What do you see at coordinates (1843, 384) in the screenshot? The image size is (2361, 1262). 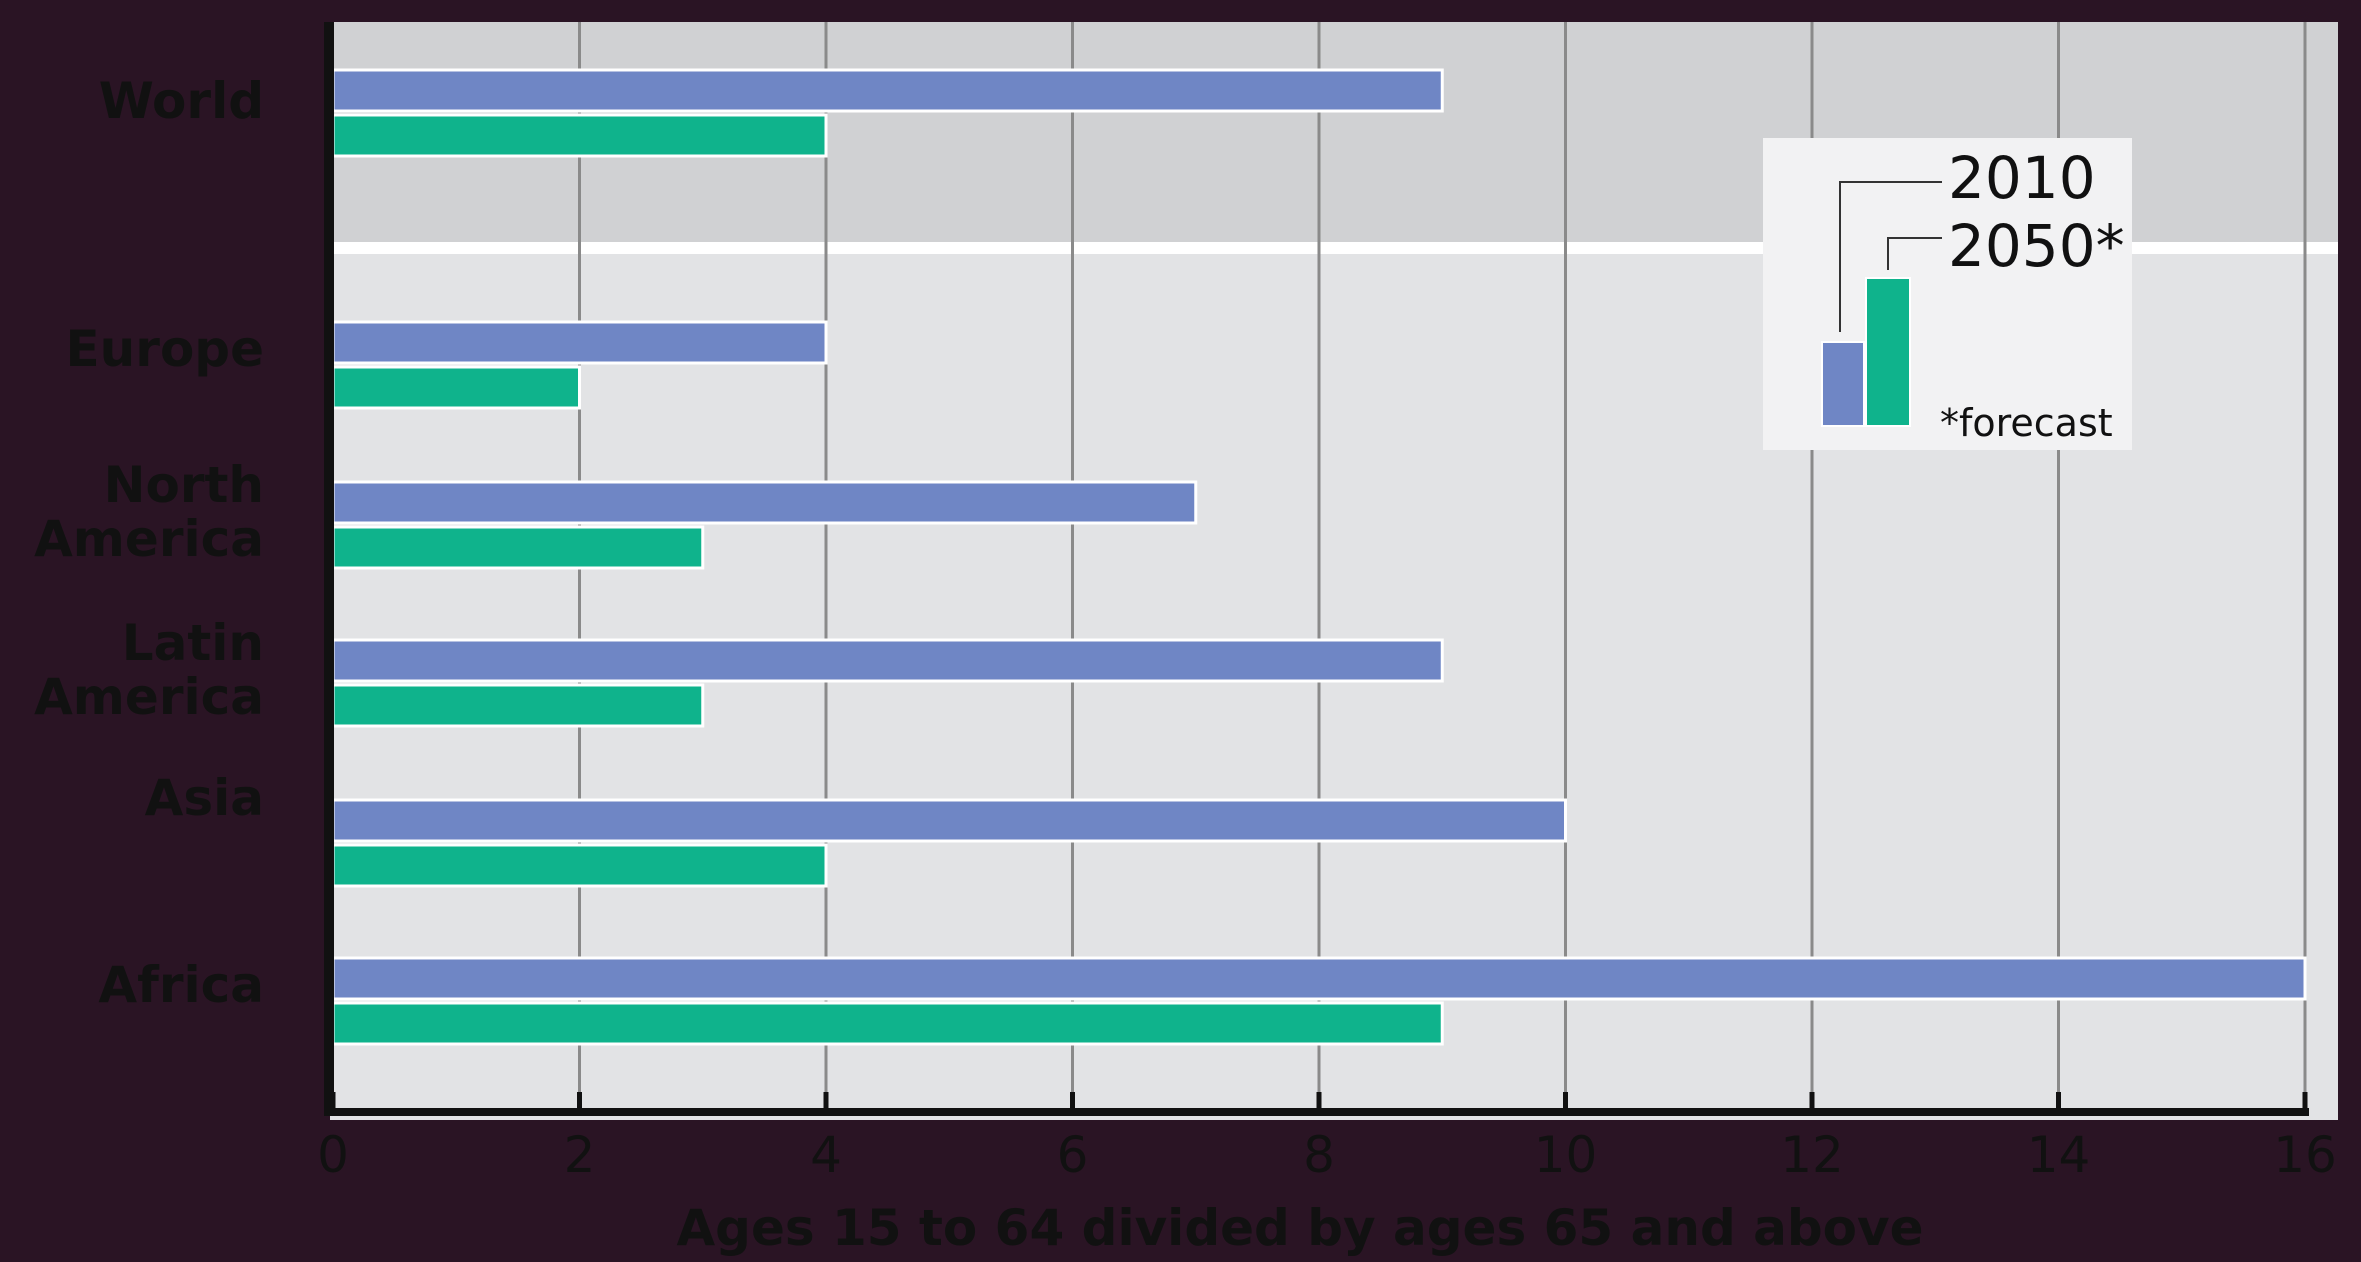 I see `legend-swatch-2010` at bounding box center [1843, 384].